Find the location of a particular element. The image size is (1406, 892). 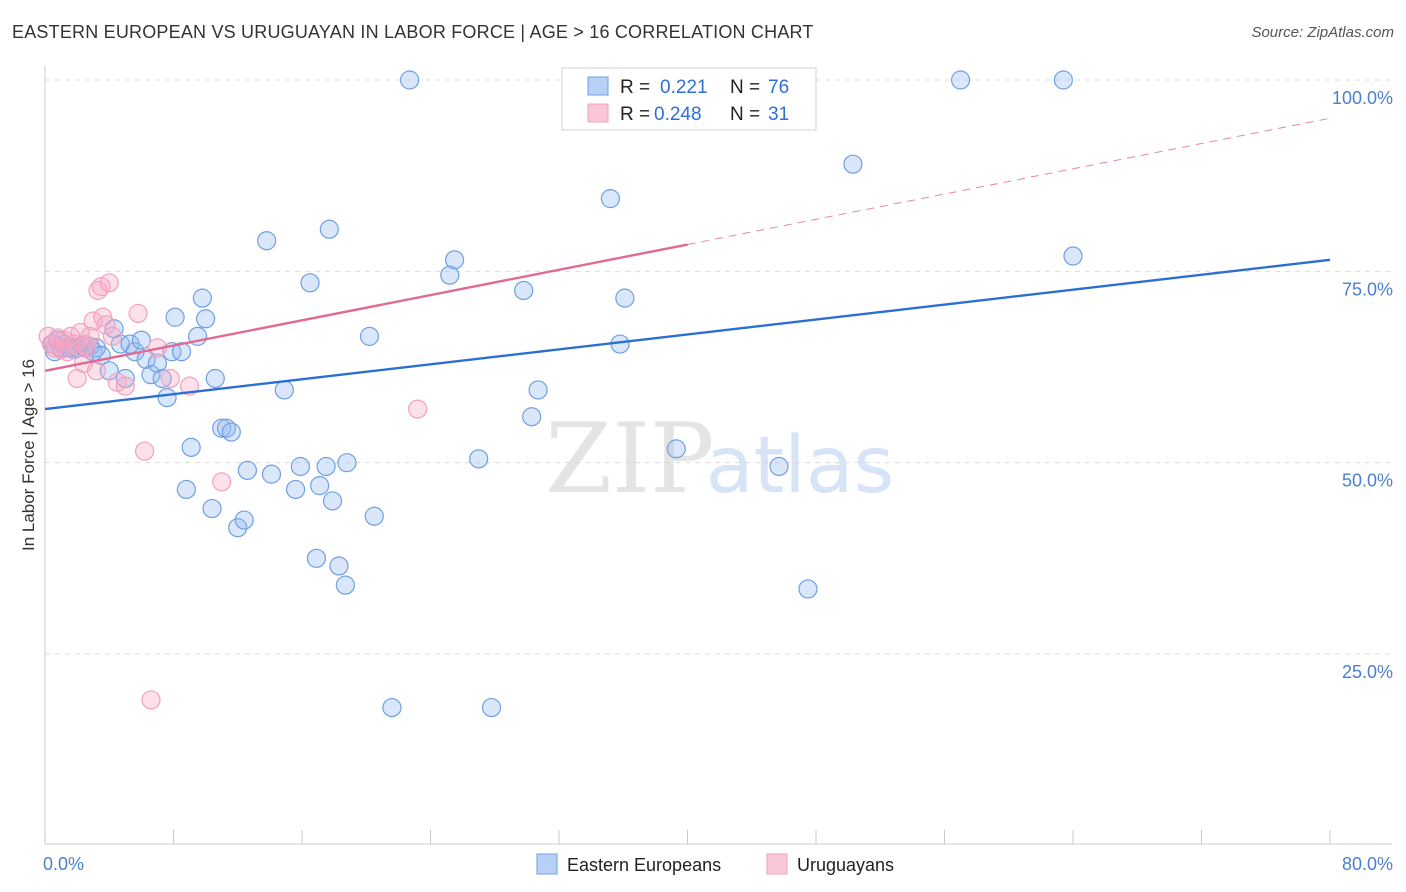

uruguayans-trend-line is located at coordinates (366, 308).